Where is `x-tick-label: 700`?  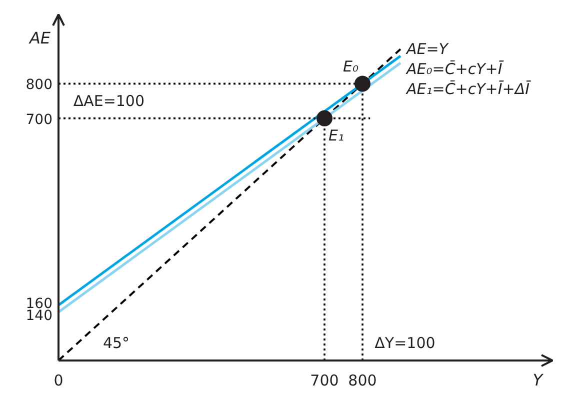
x-tick-label: 700 is located at coordinates (324, 381).